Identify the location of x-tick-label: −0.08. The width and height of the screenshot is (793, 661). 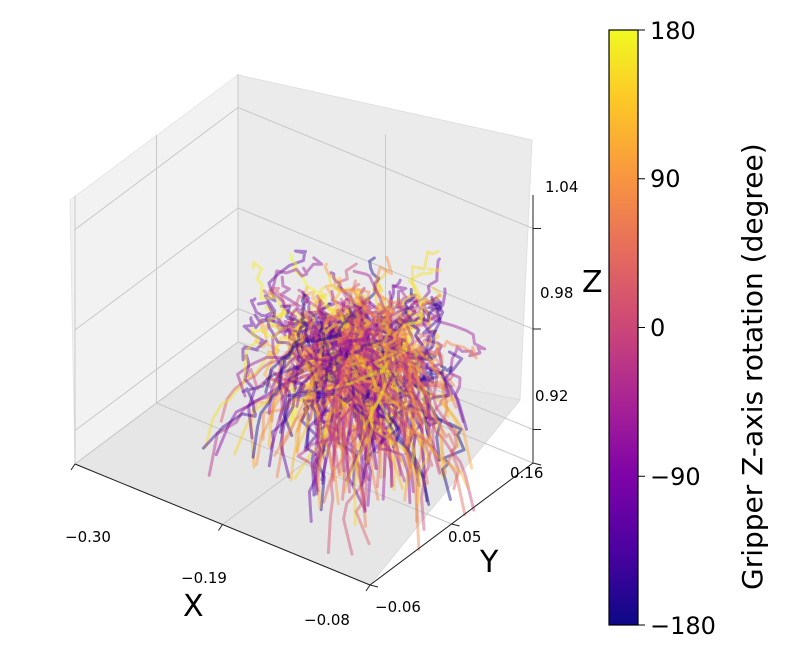
(327, 620).